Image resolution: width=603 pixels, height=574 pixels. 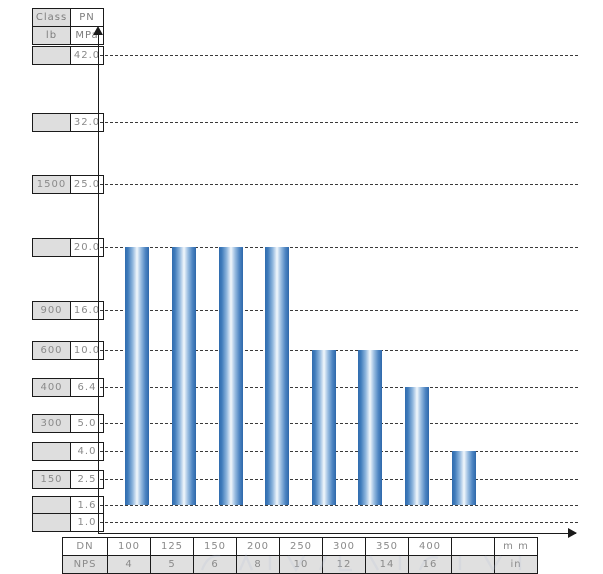 I want to click on table-header-dn: DN, so click(x=85, y=546).